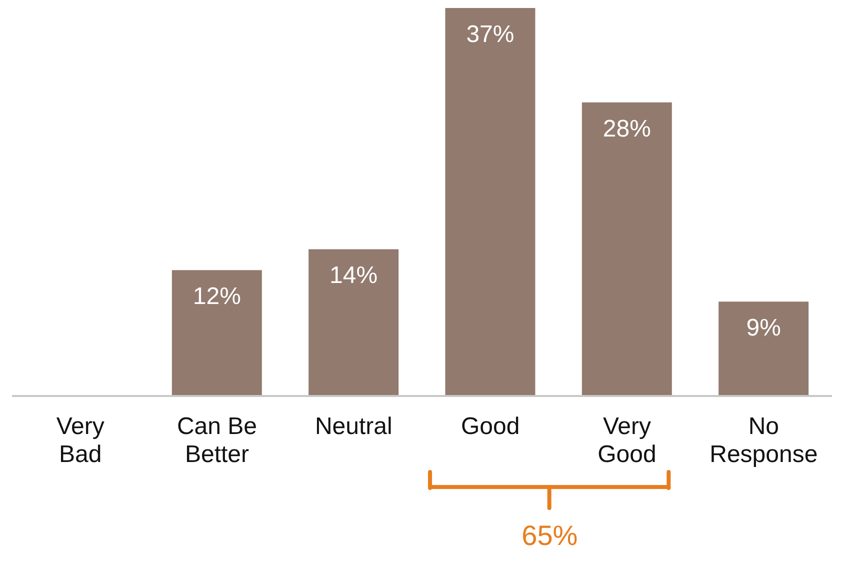 This screenshot has height=565, width=842. Describe the element at coordinates (764, 440) in the screenshot. I see `x-tick-label: No Response` at that location.